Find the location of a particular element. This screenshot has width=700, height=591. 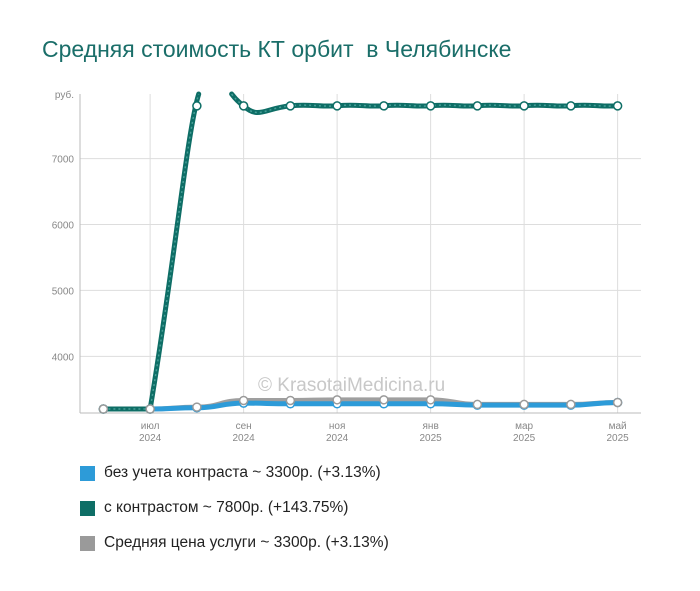

y-tick-label-3: 7000 is located at coordinates (63, 160).